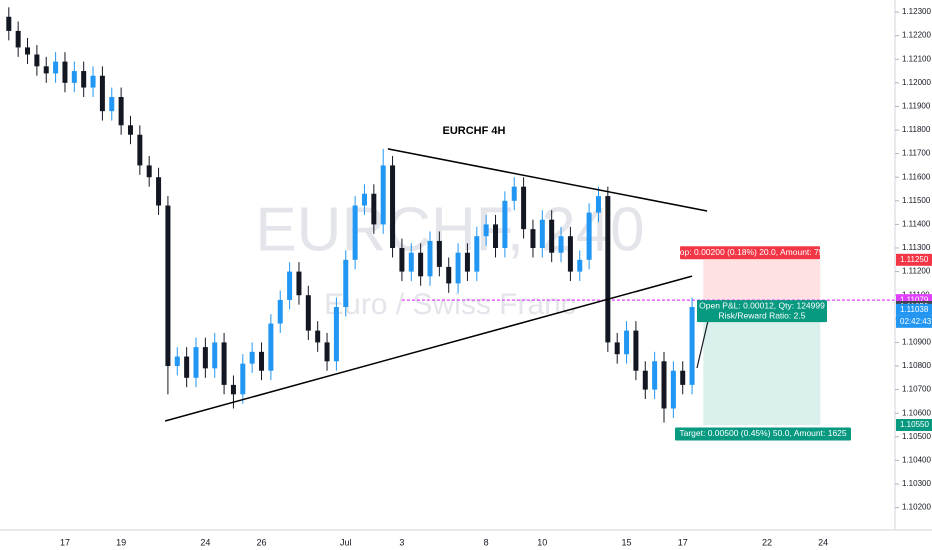 The width and height of the screenshot is (932, 550). I want to click on x-tick-label: 22, so click(767, 542).